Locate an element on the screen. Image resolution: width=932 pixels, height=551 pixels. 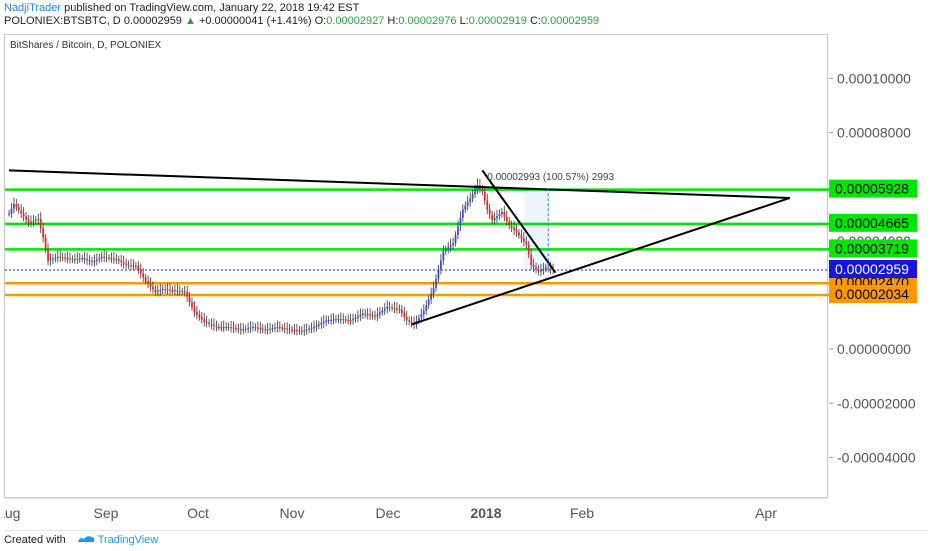
author-link: NadjiTrader is located at coordinates (33, 8).